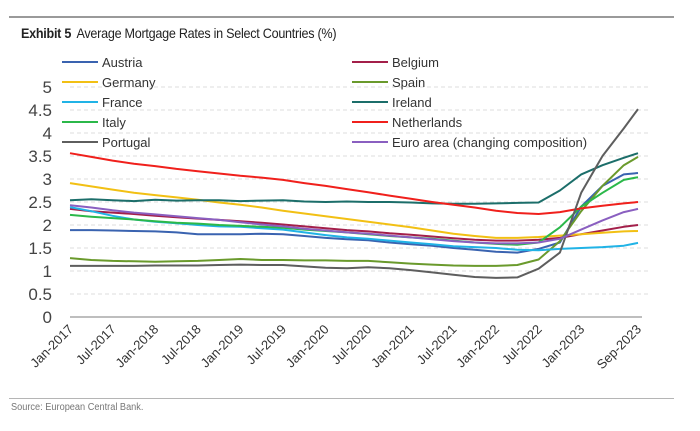 This screenshot has height=431, width=700. Describe the element at coordinates (341, 17) in the screenshot. I see `top-rule` at that location.